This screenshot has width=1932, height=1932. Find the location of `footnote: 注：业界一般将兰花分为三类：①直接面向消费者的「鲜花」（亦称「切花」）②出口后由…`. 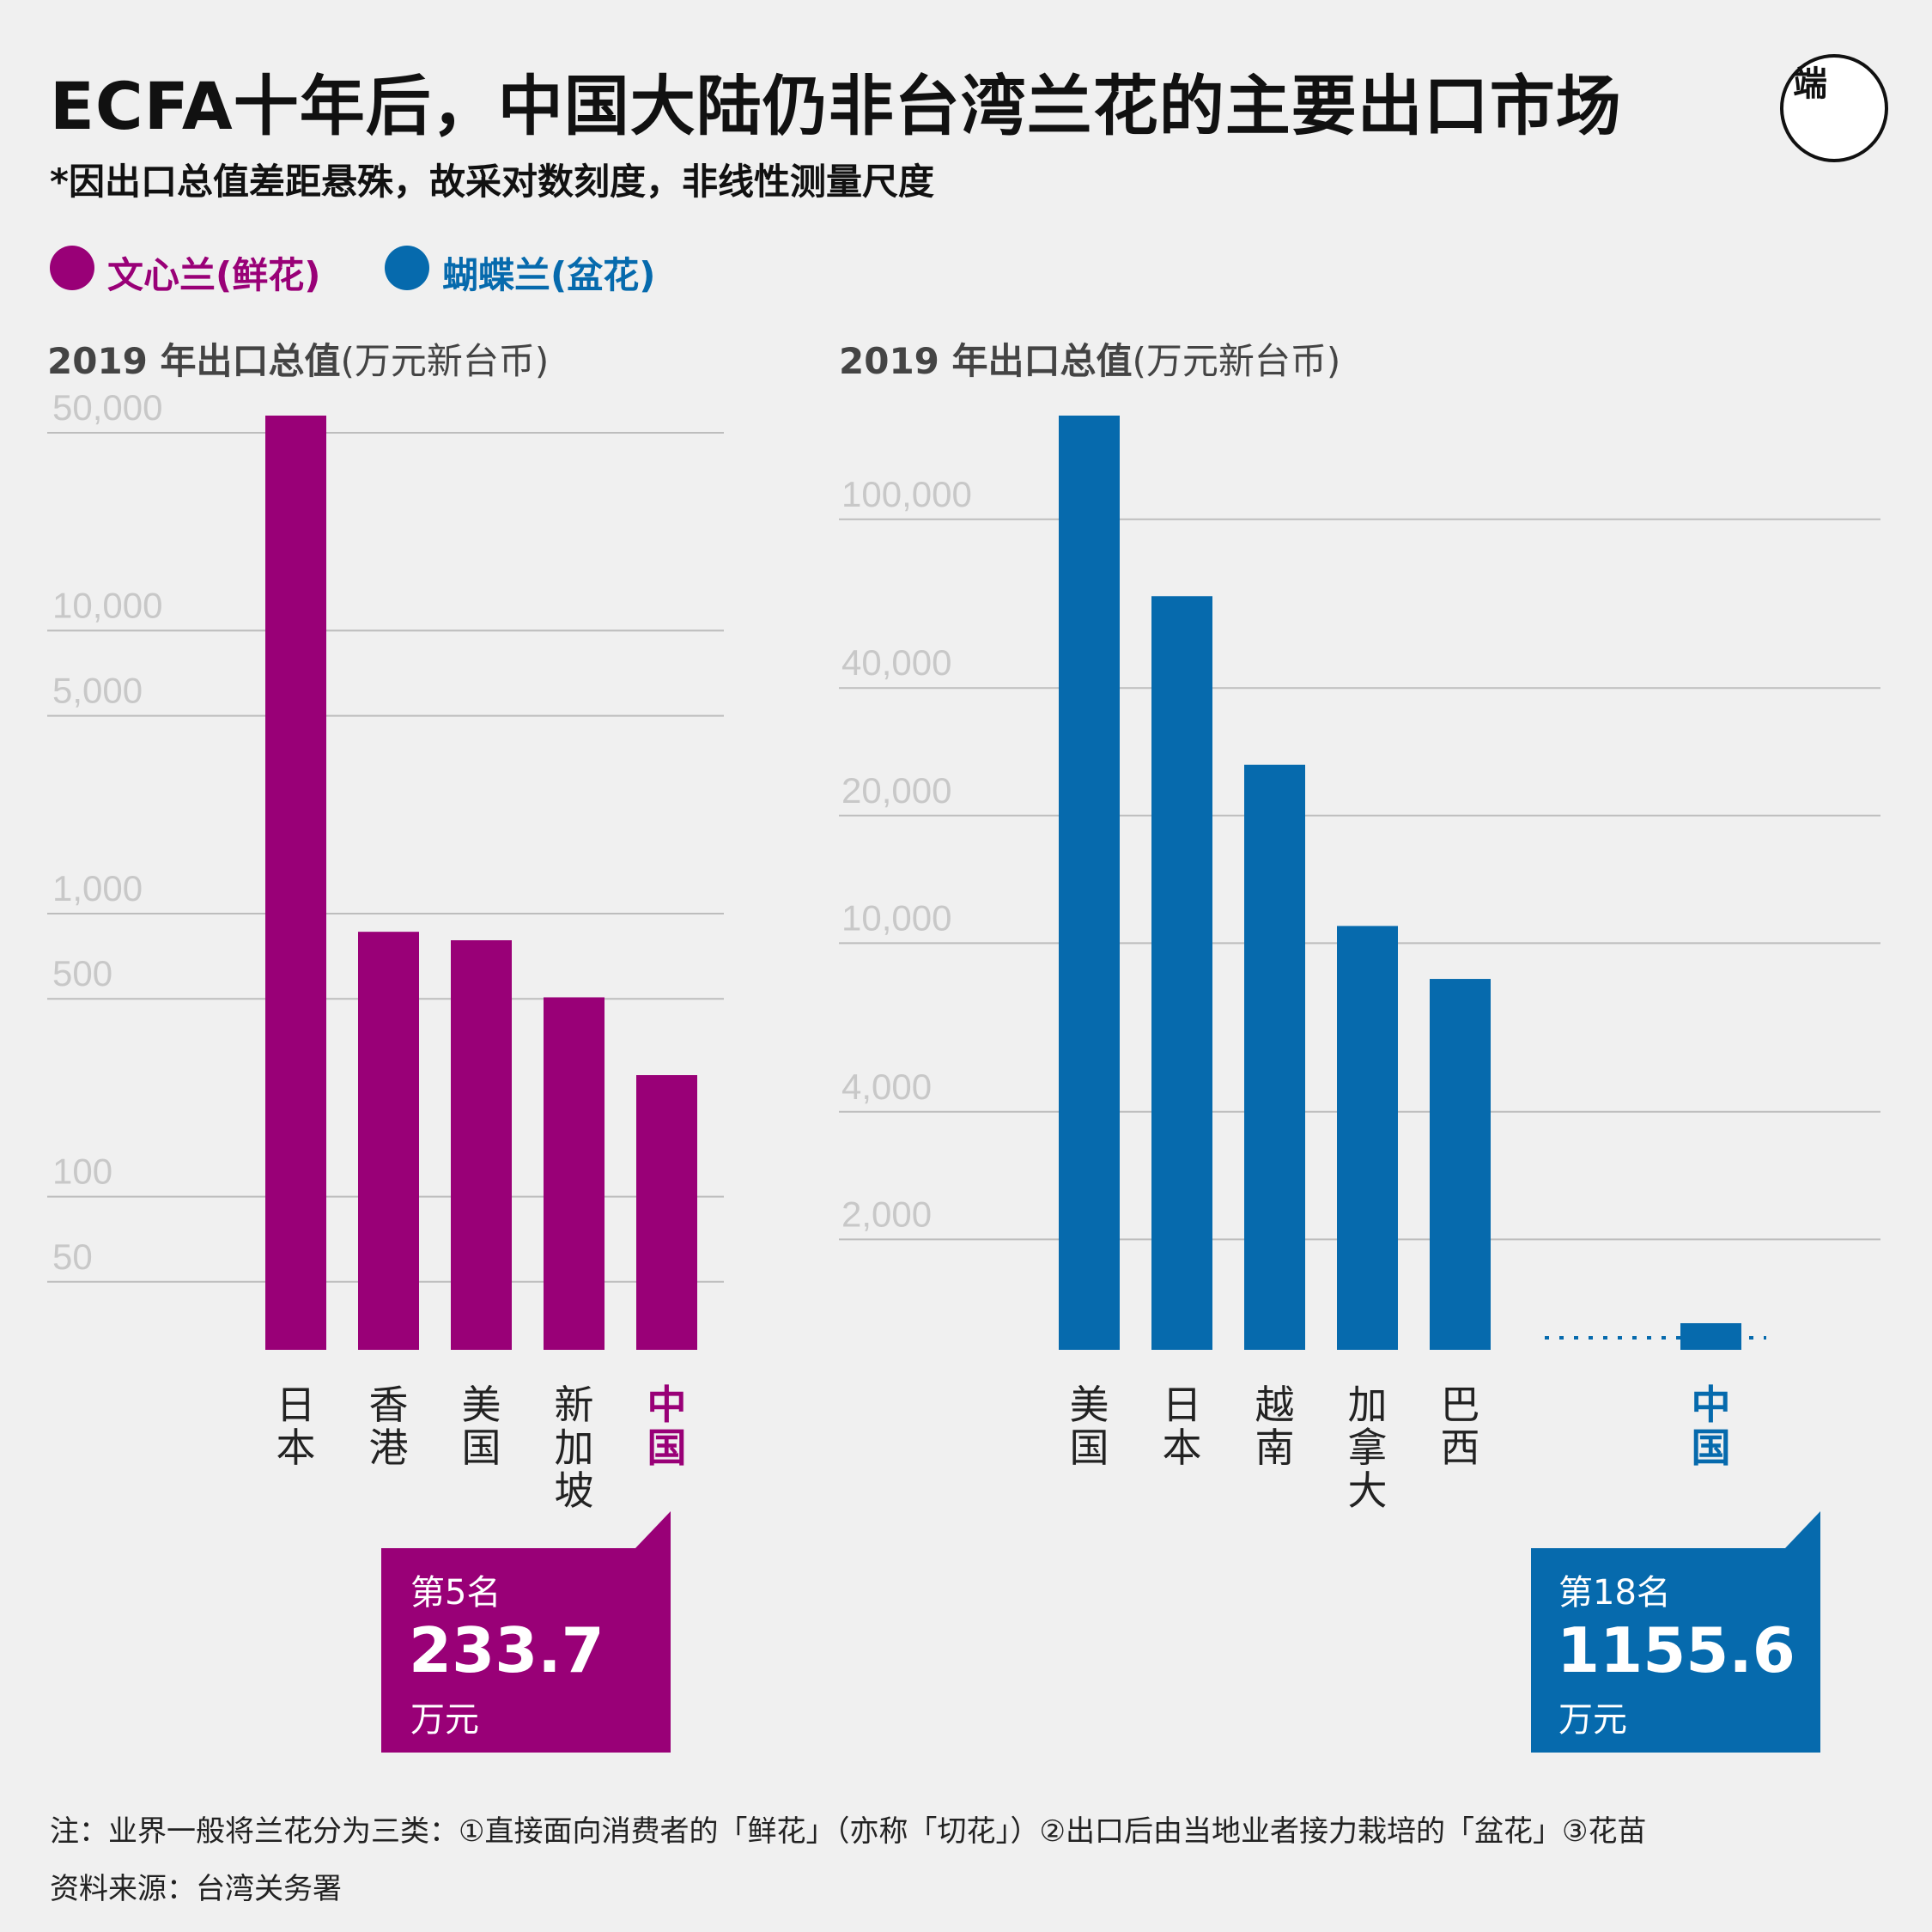

footnote: 注：业界一般将兰花分为三类：①直接面向消费者的「鲜花」（亦称「切花」）②出口后由… is located at coordinates (848, 1831).